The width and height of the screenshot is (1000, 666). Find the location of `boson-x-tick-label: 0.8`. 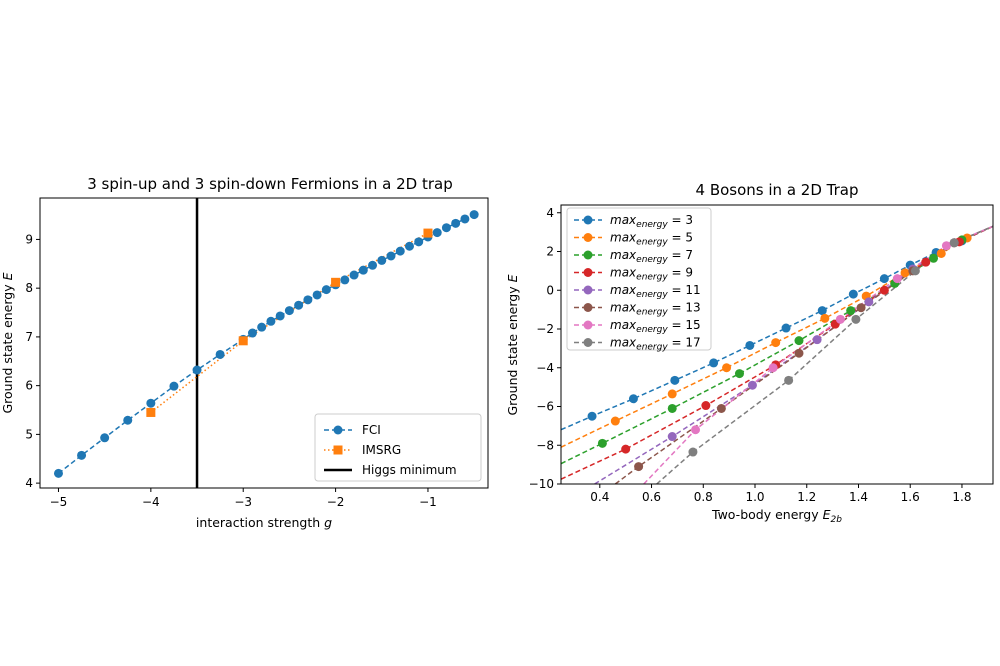

boson-x-tick-label: 0.8 is located at coordinates (703, 497).